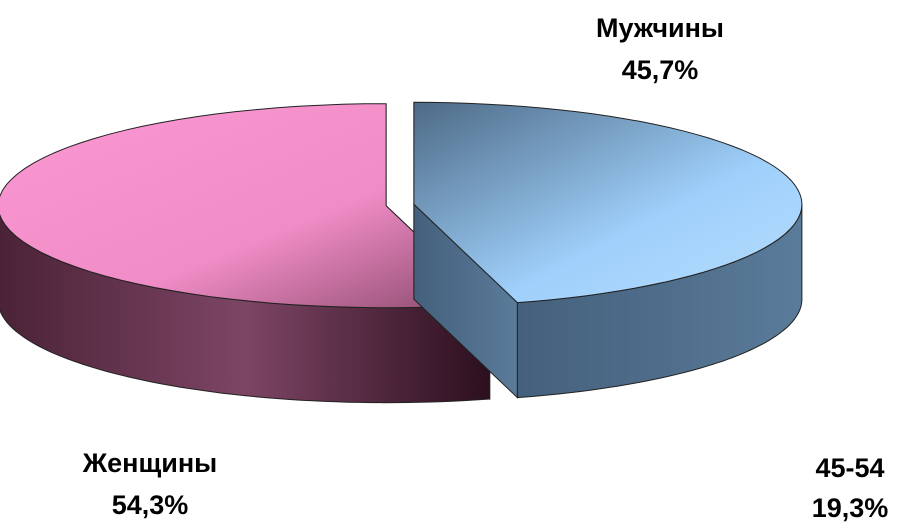 The image size is (907, 525). What do you see at coordinates (850, 508) in the screenshot?
I see `annotation: 19,3%` at bounding box center [850, 508].